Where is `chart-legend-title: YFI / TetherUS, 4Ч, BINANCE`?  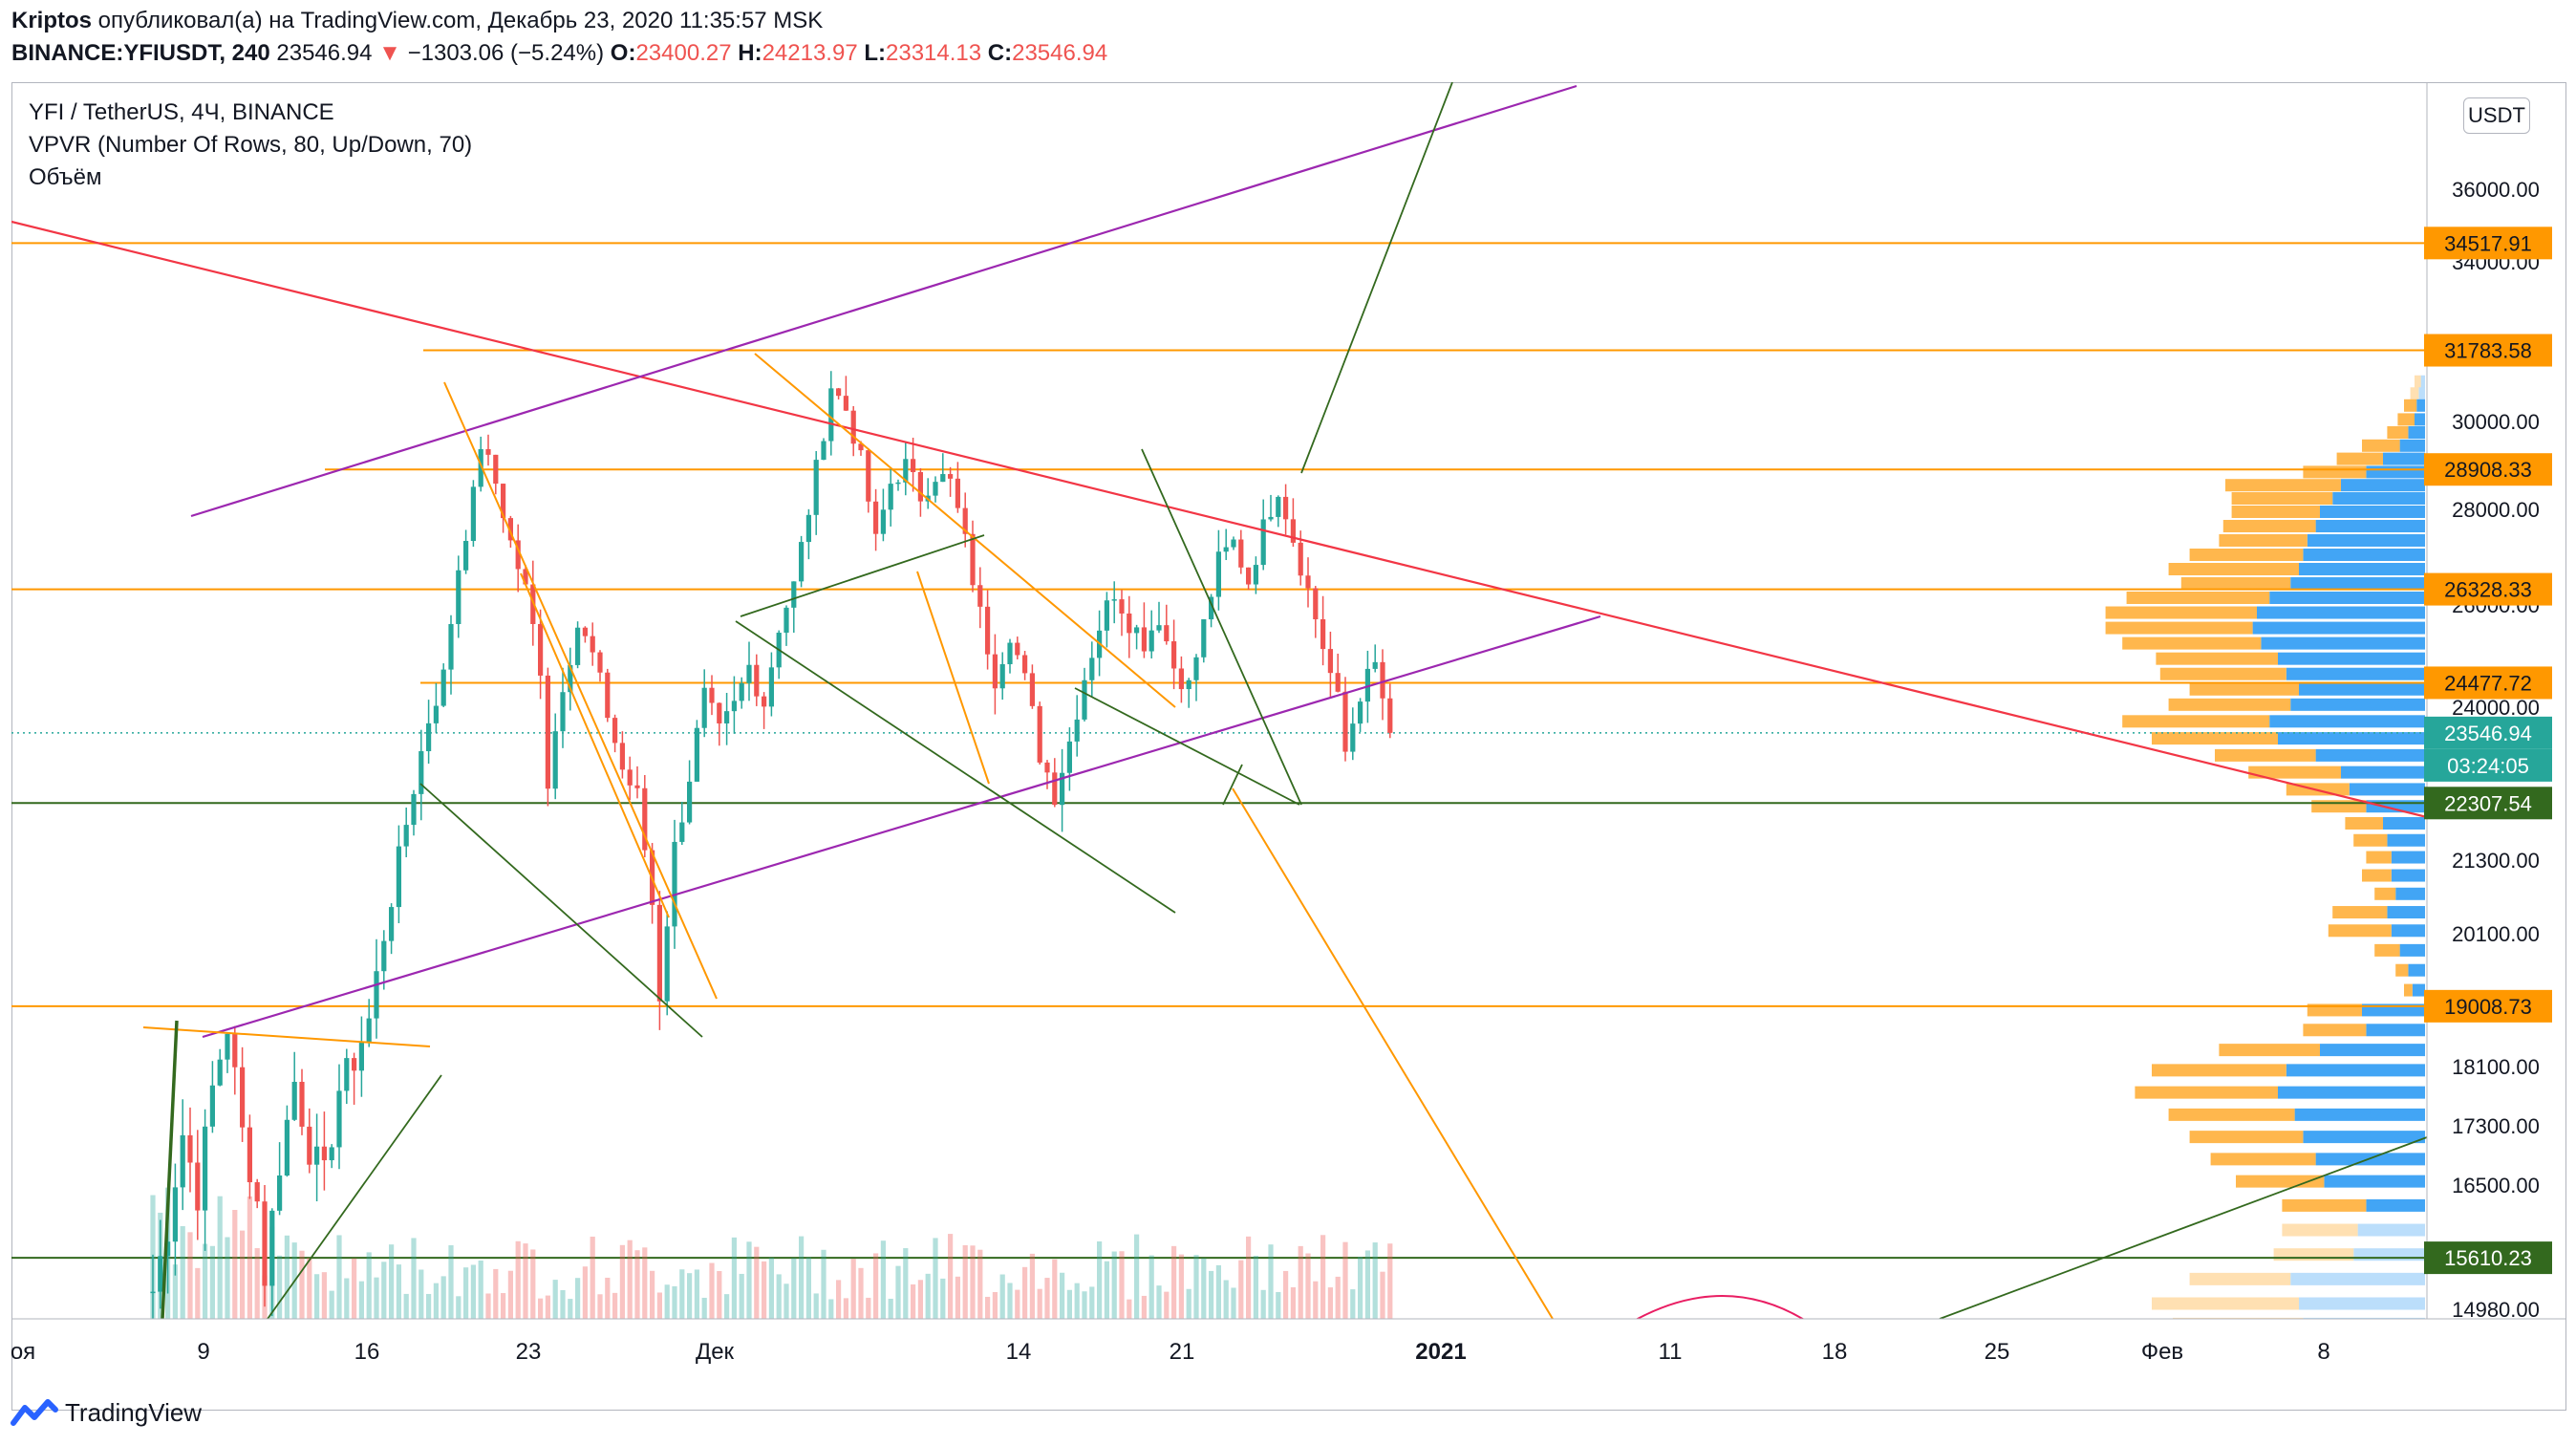 chart-legend-title: YFI / TetherUS, 4Ч, BINANCE is located at coordinates (181, 112).